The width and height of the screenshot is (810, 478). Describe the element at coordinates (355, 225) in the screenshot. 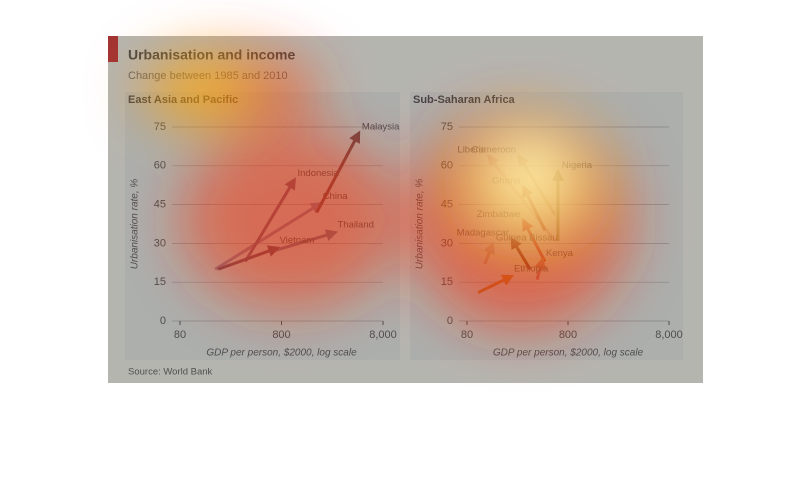

I see `arrow-label: Thailand` at that location.